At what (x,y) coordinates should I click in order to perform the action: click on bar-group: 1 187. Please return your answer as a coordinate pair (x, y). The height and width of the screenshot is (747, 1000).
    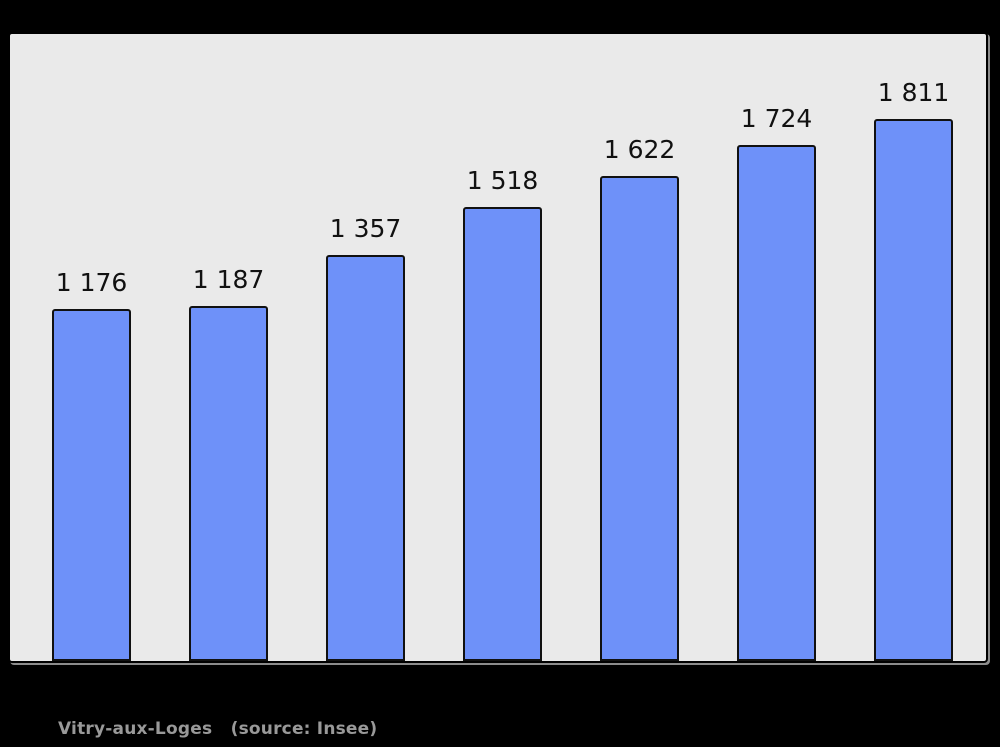
    Looking at the image, I should click on (228, 464).